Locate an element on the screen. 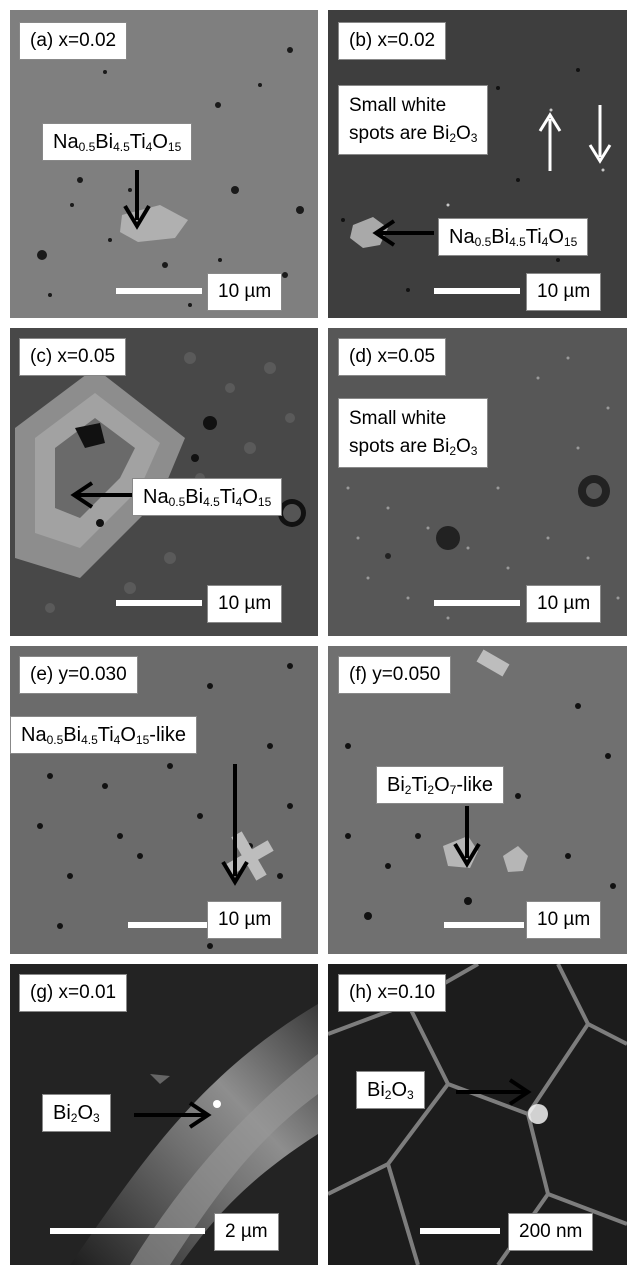  panel-a: (a) x=0.02 Na0.5Bi4.5Ti4O15 10 µm is located at coordinates (164, 164).